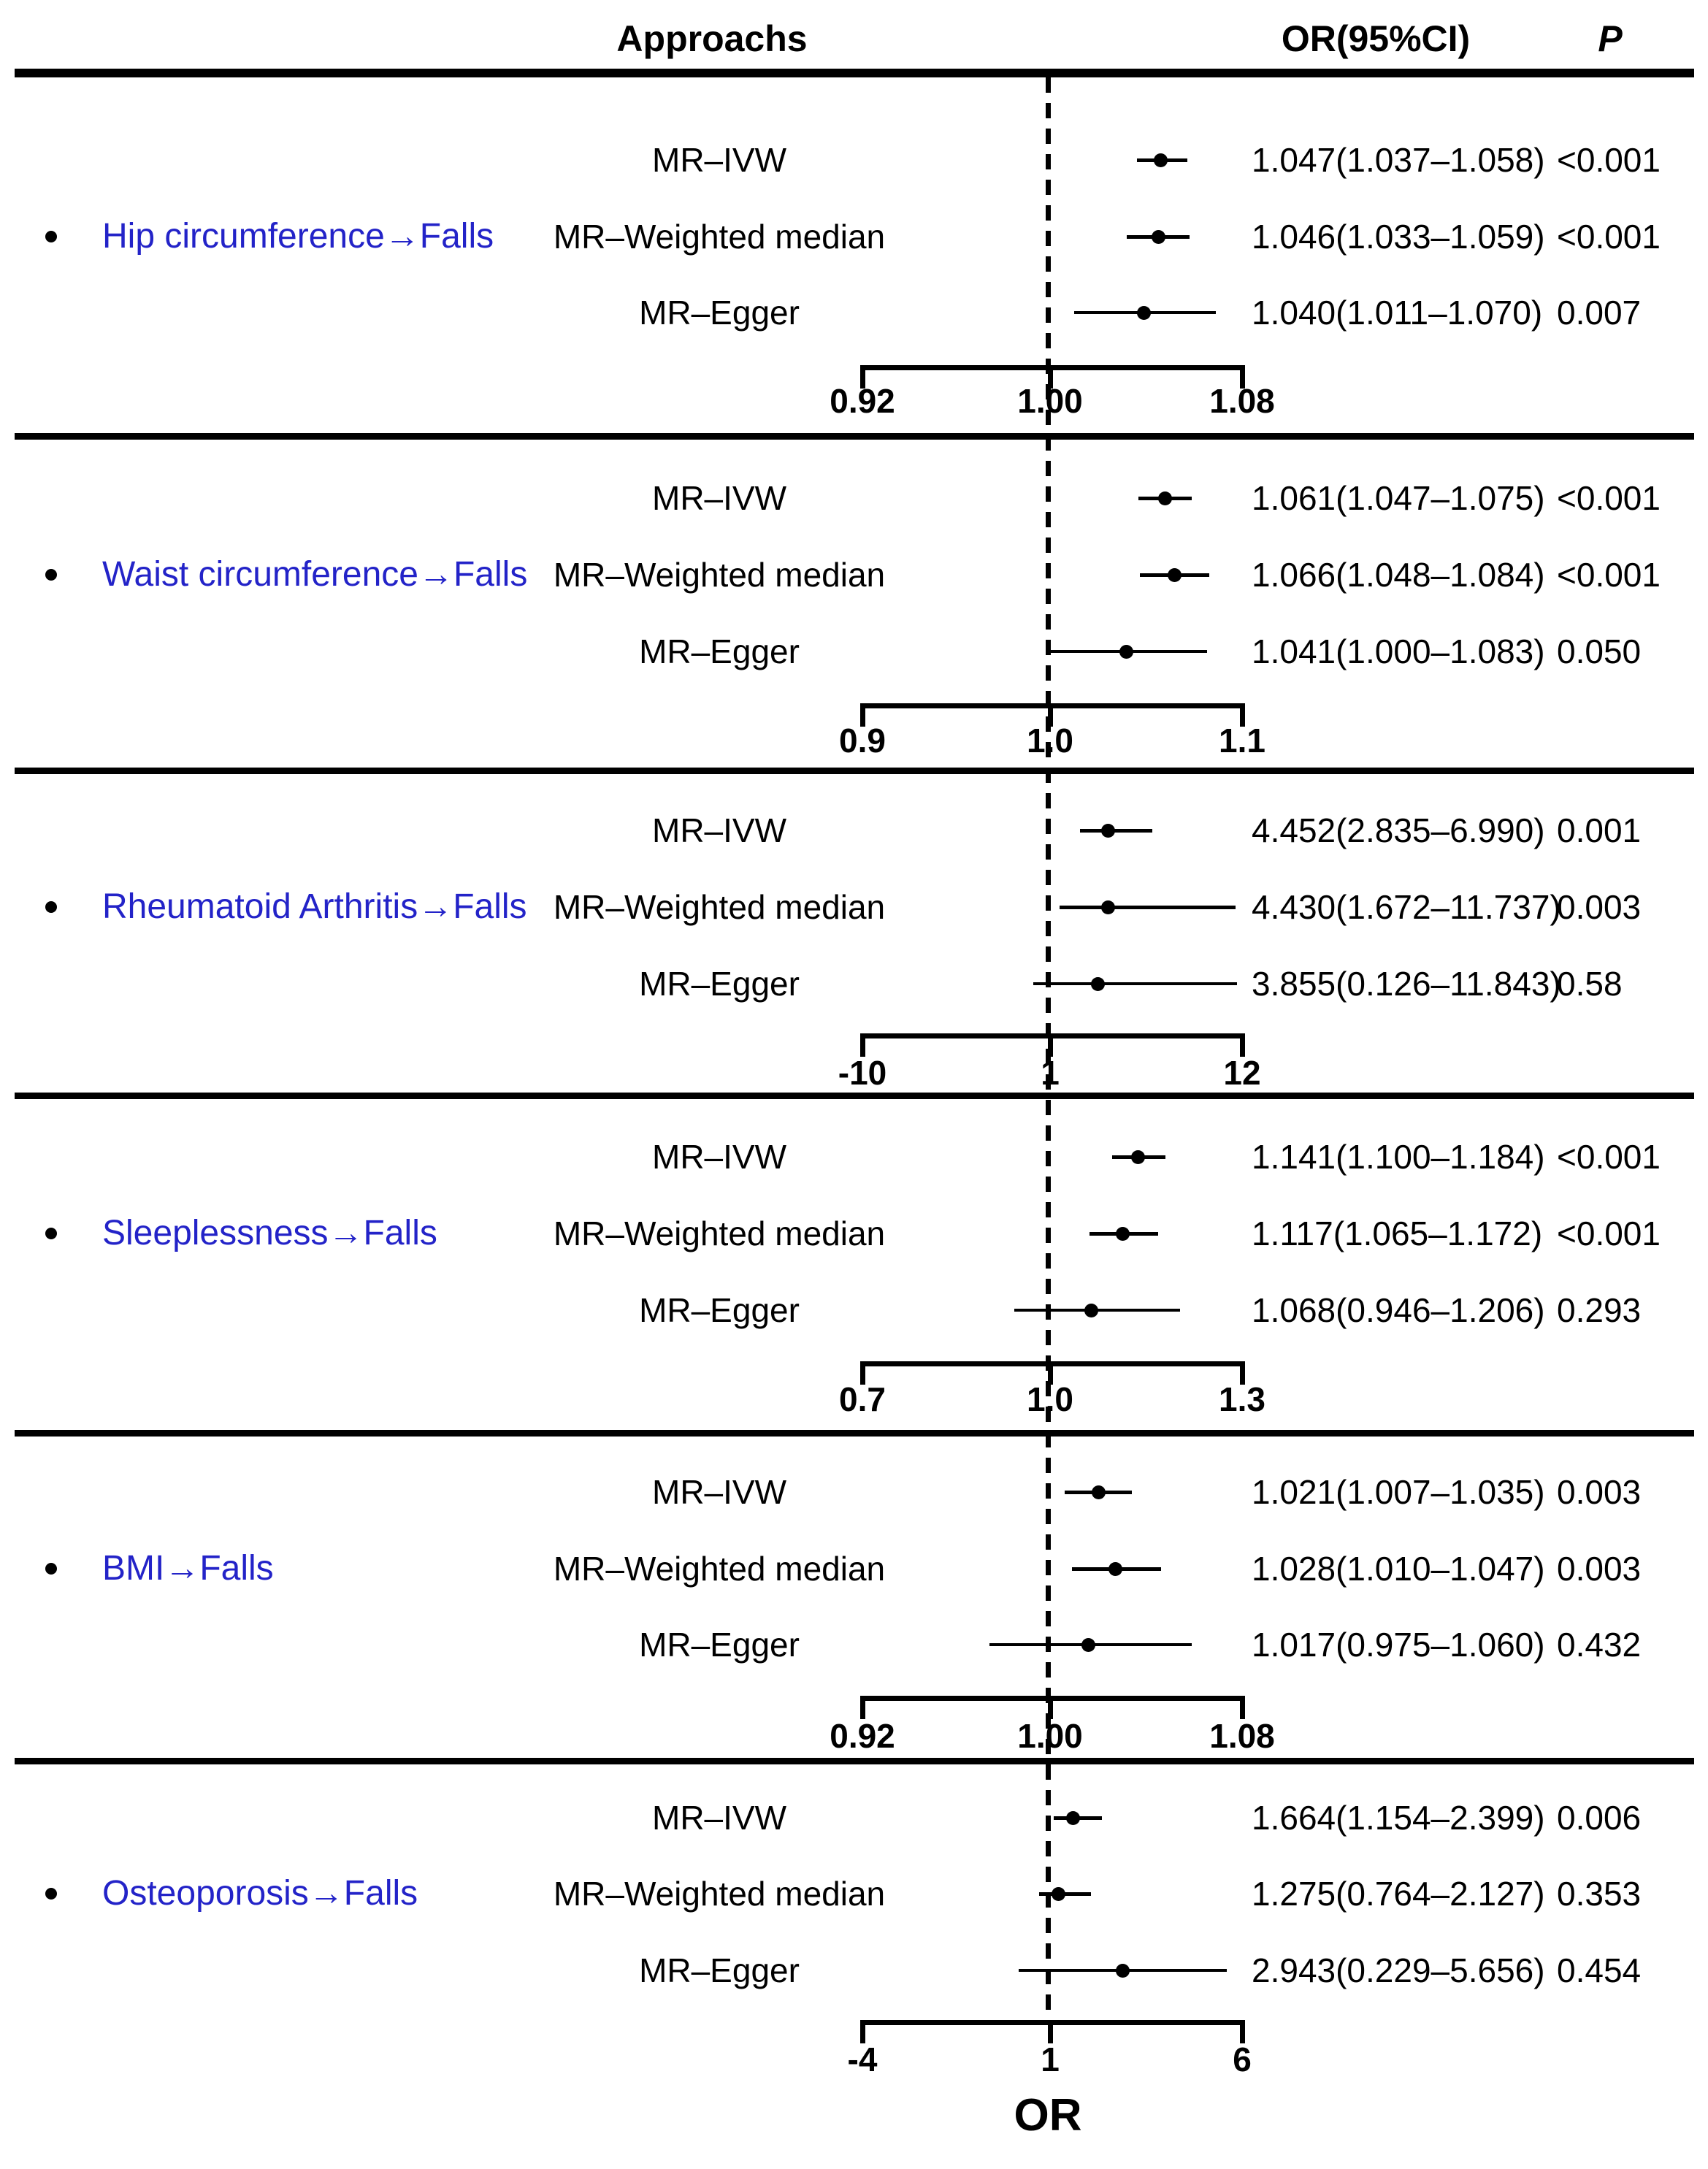  I want to click on or-ci-value: 1.041(1.000–1.083), so click(1398, 651).